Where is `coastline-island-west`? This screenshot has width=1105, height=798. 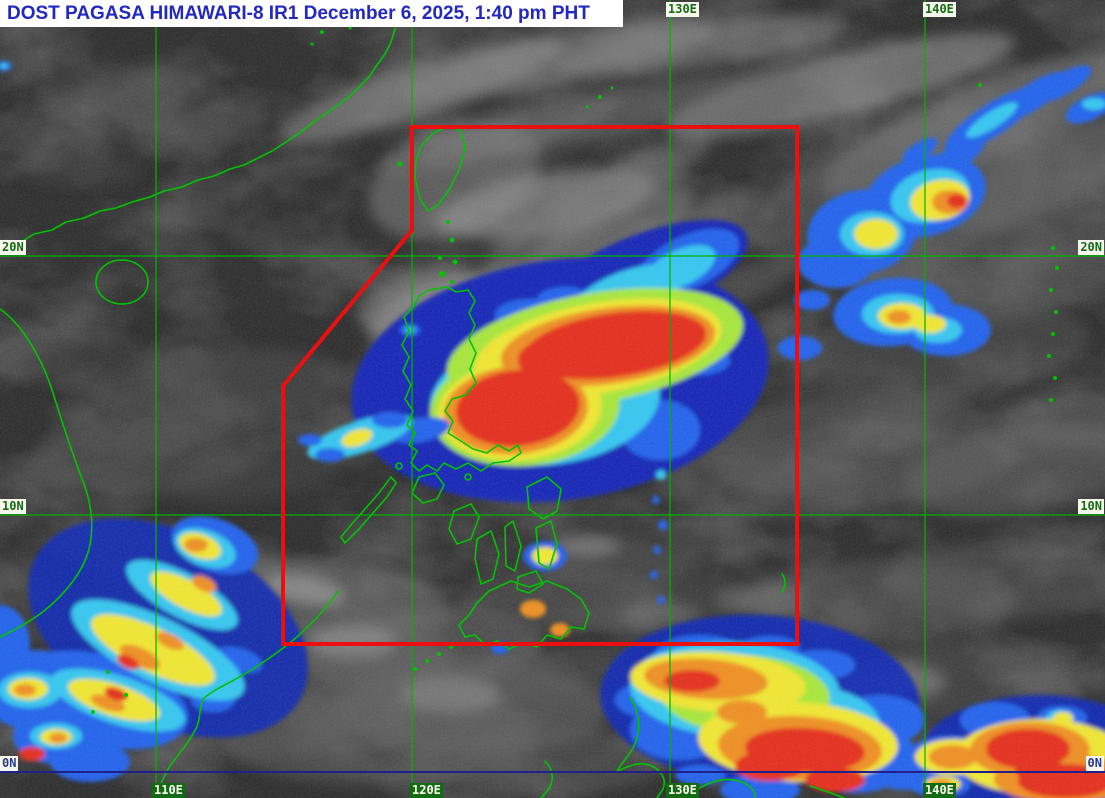
coastline-island-west is located at coordinates (547, 779).